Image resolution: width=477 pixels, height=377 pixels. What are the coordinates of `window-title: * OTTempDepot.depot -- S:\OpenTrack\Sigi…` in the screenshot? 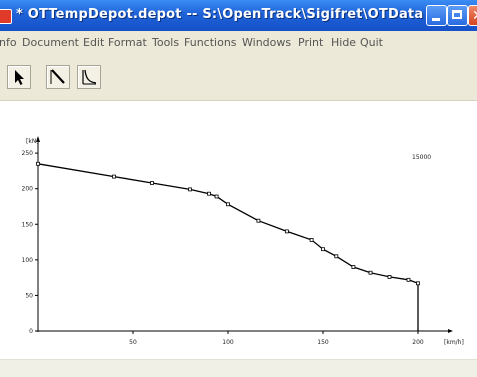 It's located at (220, 14).